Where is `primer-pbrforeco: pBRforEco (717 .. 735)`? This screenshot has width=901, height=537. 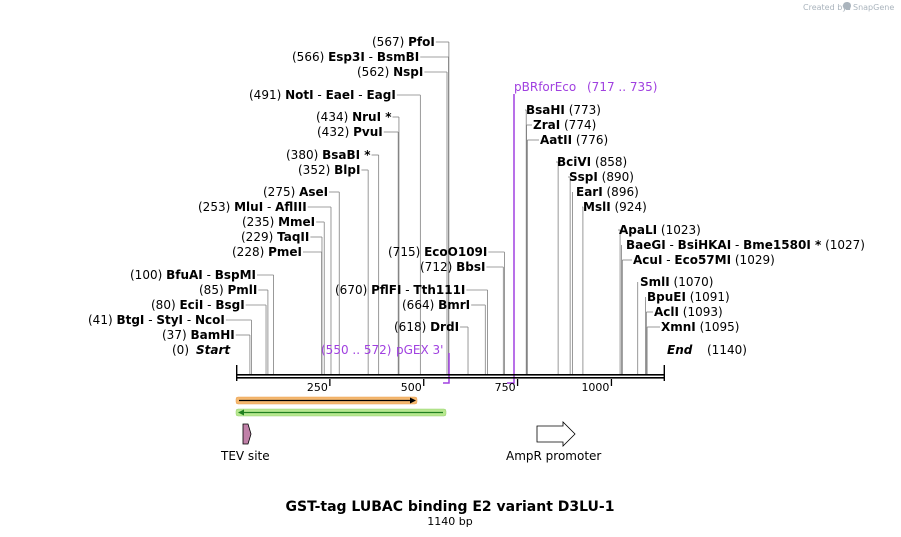 primer-pbrforeco: pBRforEco (717 .. 735) is located at coordinates (582, 232).